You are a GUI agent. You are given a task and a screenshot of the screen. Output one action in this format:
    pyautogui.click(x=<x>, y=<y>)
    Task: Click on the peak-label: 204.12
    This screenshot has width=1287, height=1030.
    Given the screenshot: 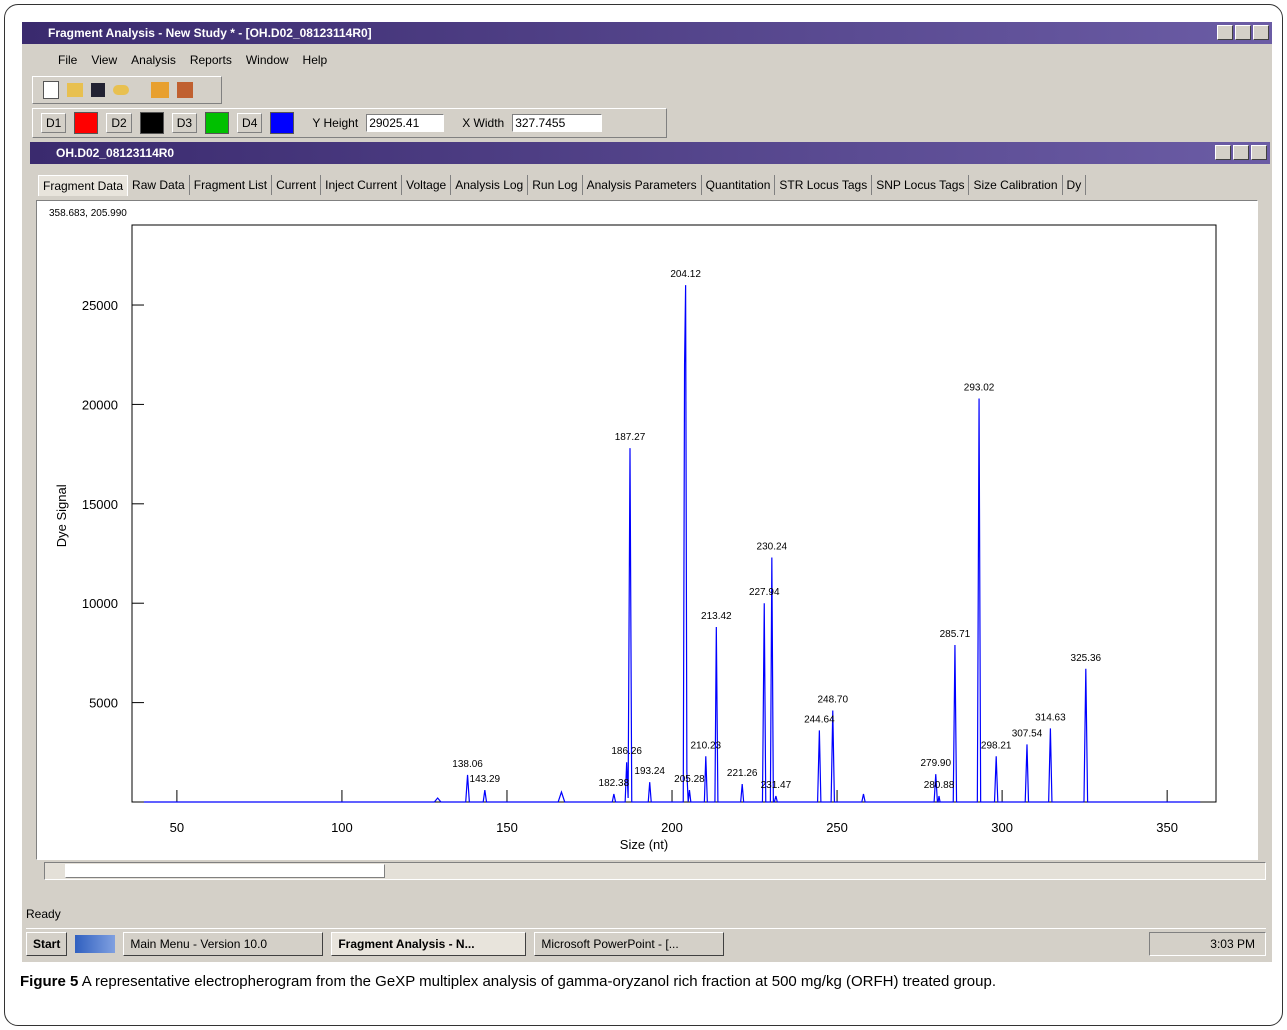 What is the action you would take?
    pyautogui.click(x=685, y=274)
    